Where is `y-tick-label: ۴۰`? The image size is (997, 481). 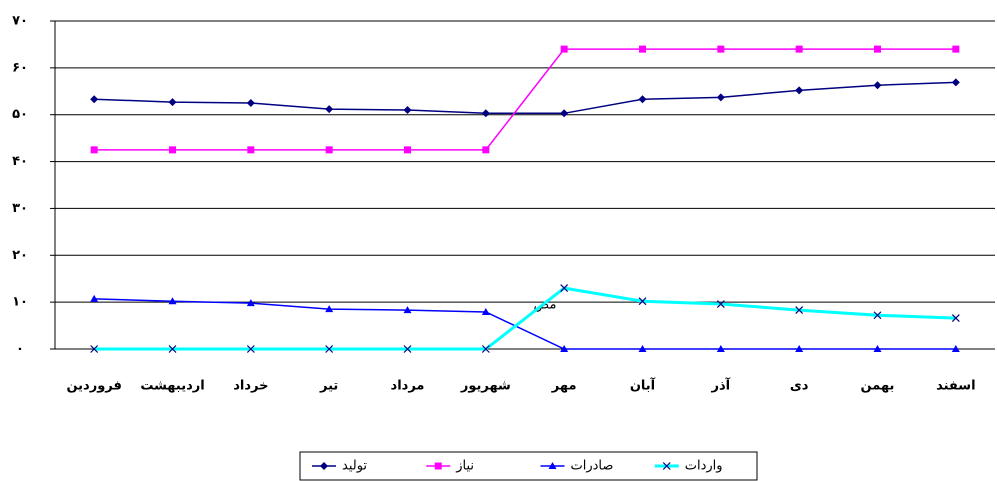 y-tick-label: ۴۰ is located at coordinates (20, 161).